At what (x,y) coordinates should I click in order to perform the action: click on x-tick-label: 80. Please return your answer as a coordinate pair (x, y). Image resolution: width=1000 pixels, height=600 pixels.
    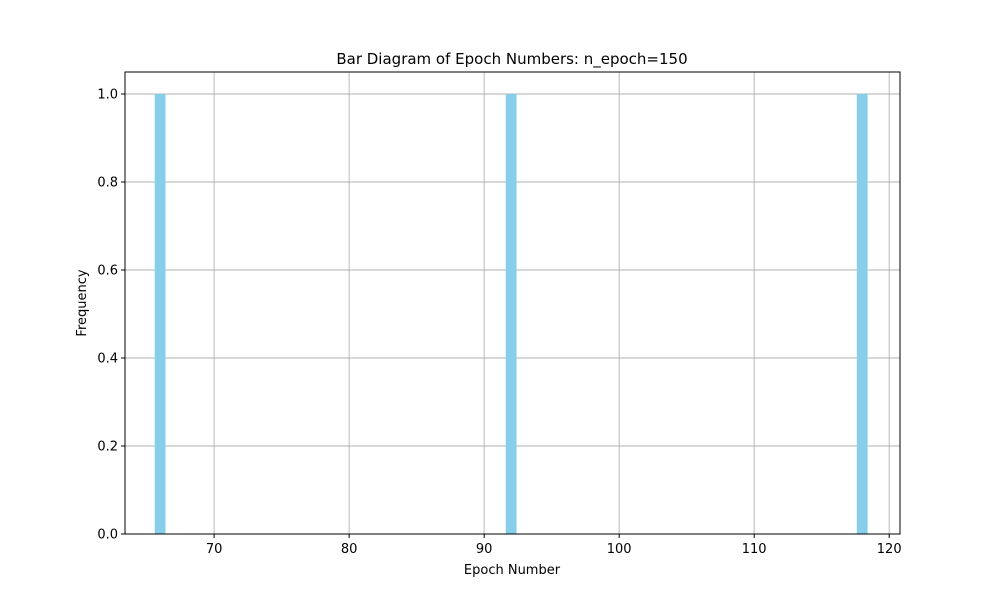
    Looking at the image, I should click on (349, 549).